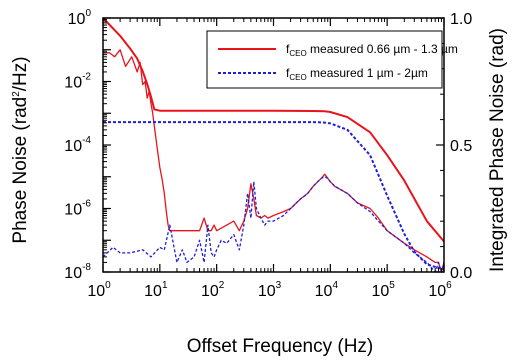 Image resolution: width=518 pixels, height=360 pixels. What do you see at coordinates (77, 209) in the screenshot?
I see `y-left-tick-label: 10⁻⁶` at bounding box center [77, 209].